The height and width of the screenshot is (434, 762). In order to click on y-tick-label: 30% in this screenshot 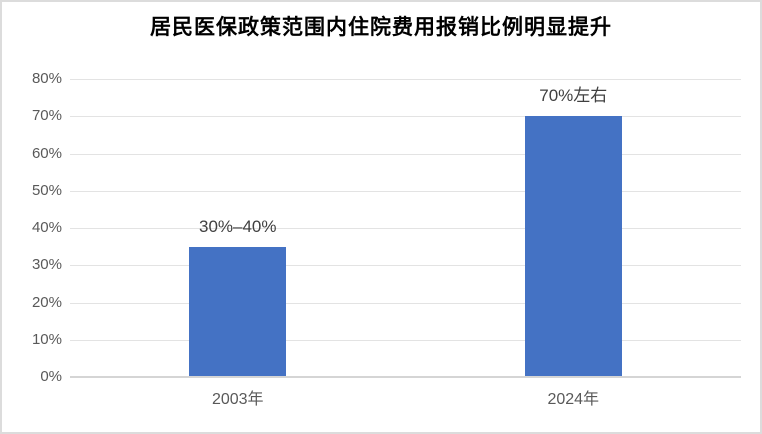, I will do `click(46, 265)`.